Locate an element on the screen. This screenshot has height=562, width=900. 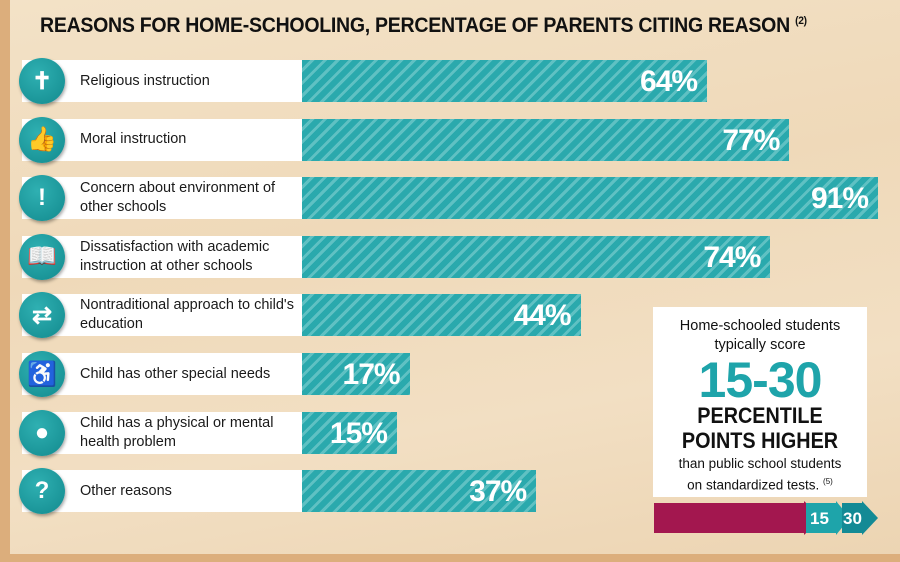
value-label: 44% is located at coordinates (542, 316).